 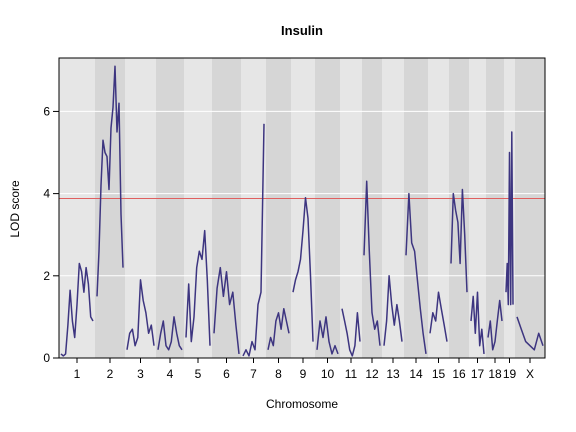 What do you see at coordinates (46, 111) in the screenshot?
I see `y-tick-label: 6` at bounding box center [46, 111].